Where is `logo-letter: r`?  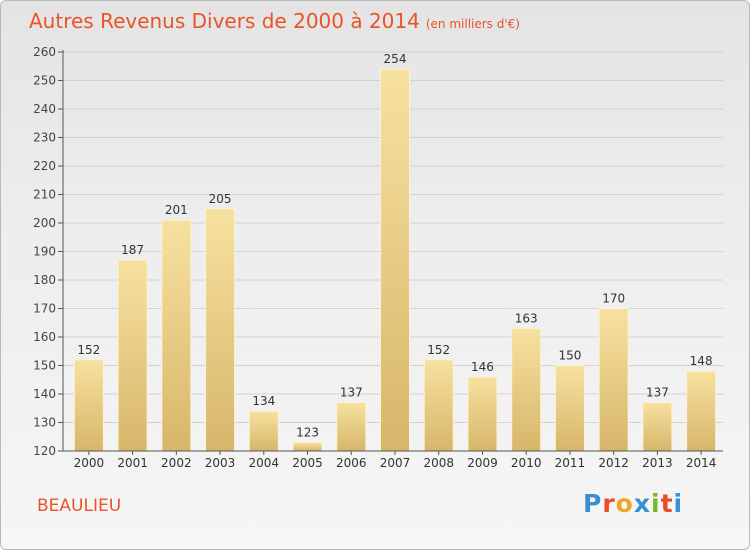 logo-letter: r is located at coordinates (609, 503).